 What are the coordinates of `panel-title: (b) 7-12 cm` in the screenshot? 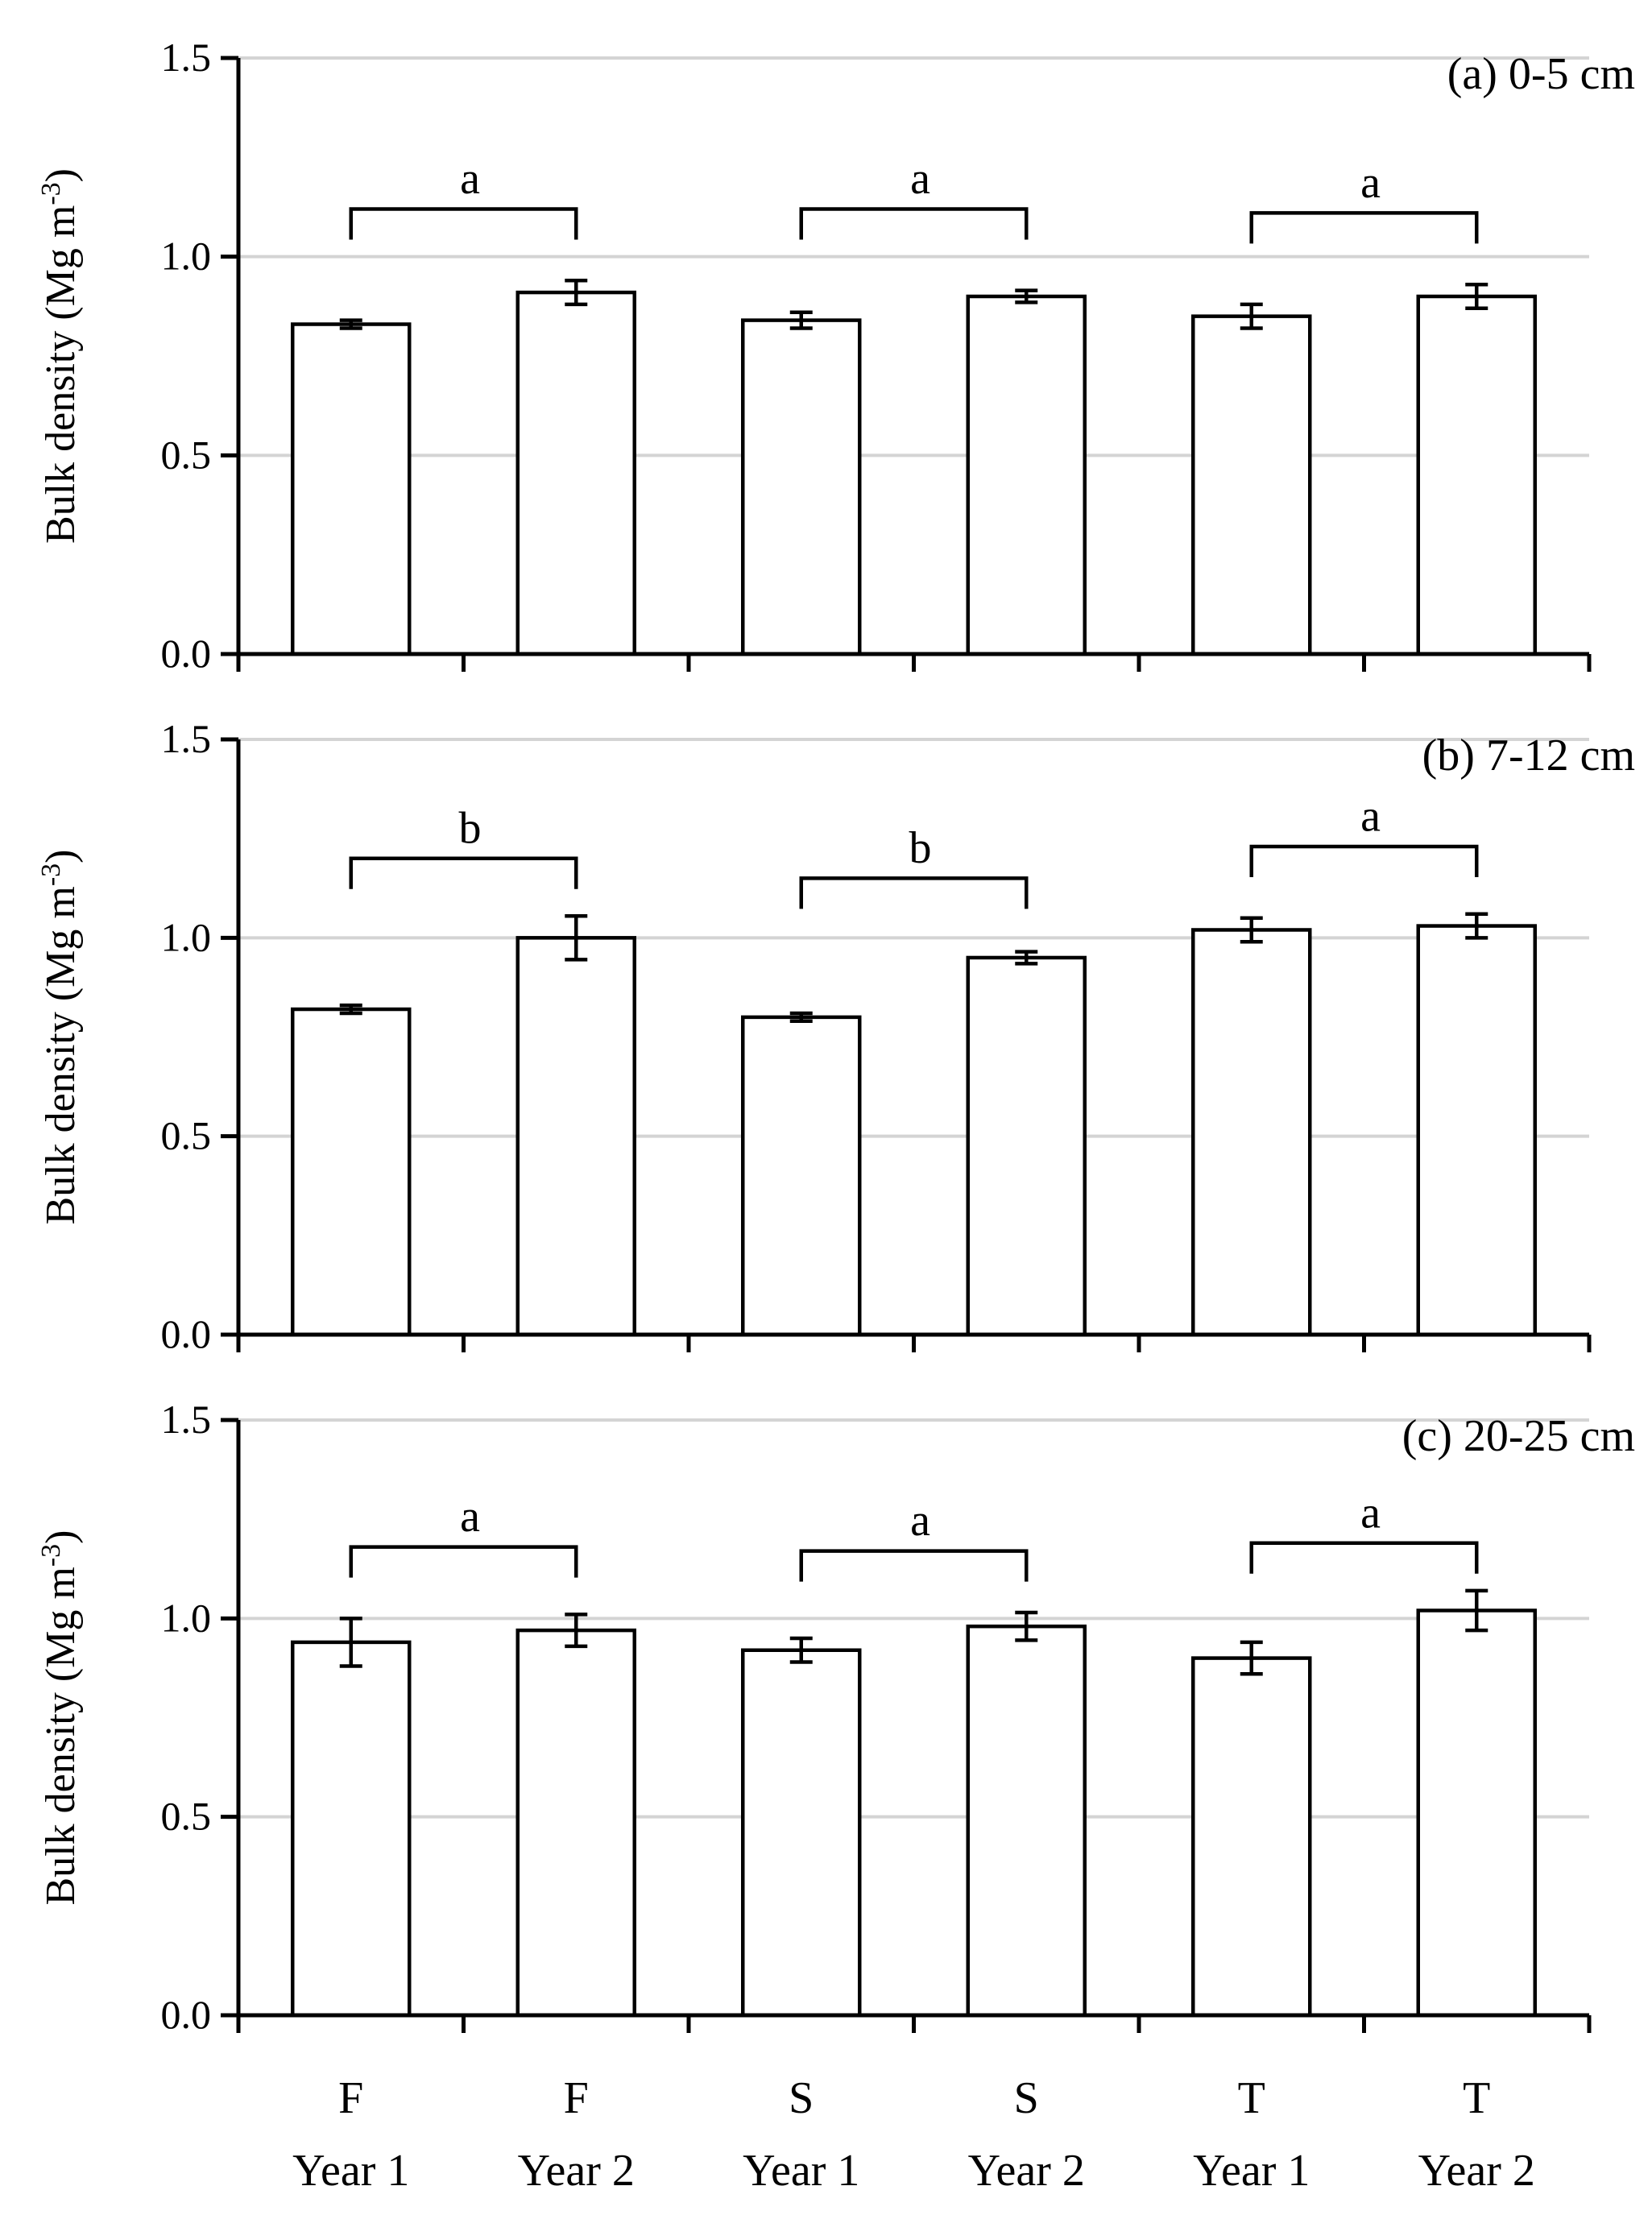 It's located at (1528, 755).